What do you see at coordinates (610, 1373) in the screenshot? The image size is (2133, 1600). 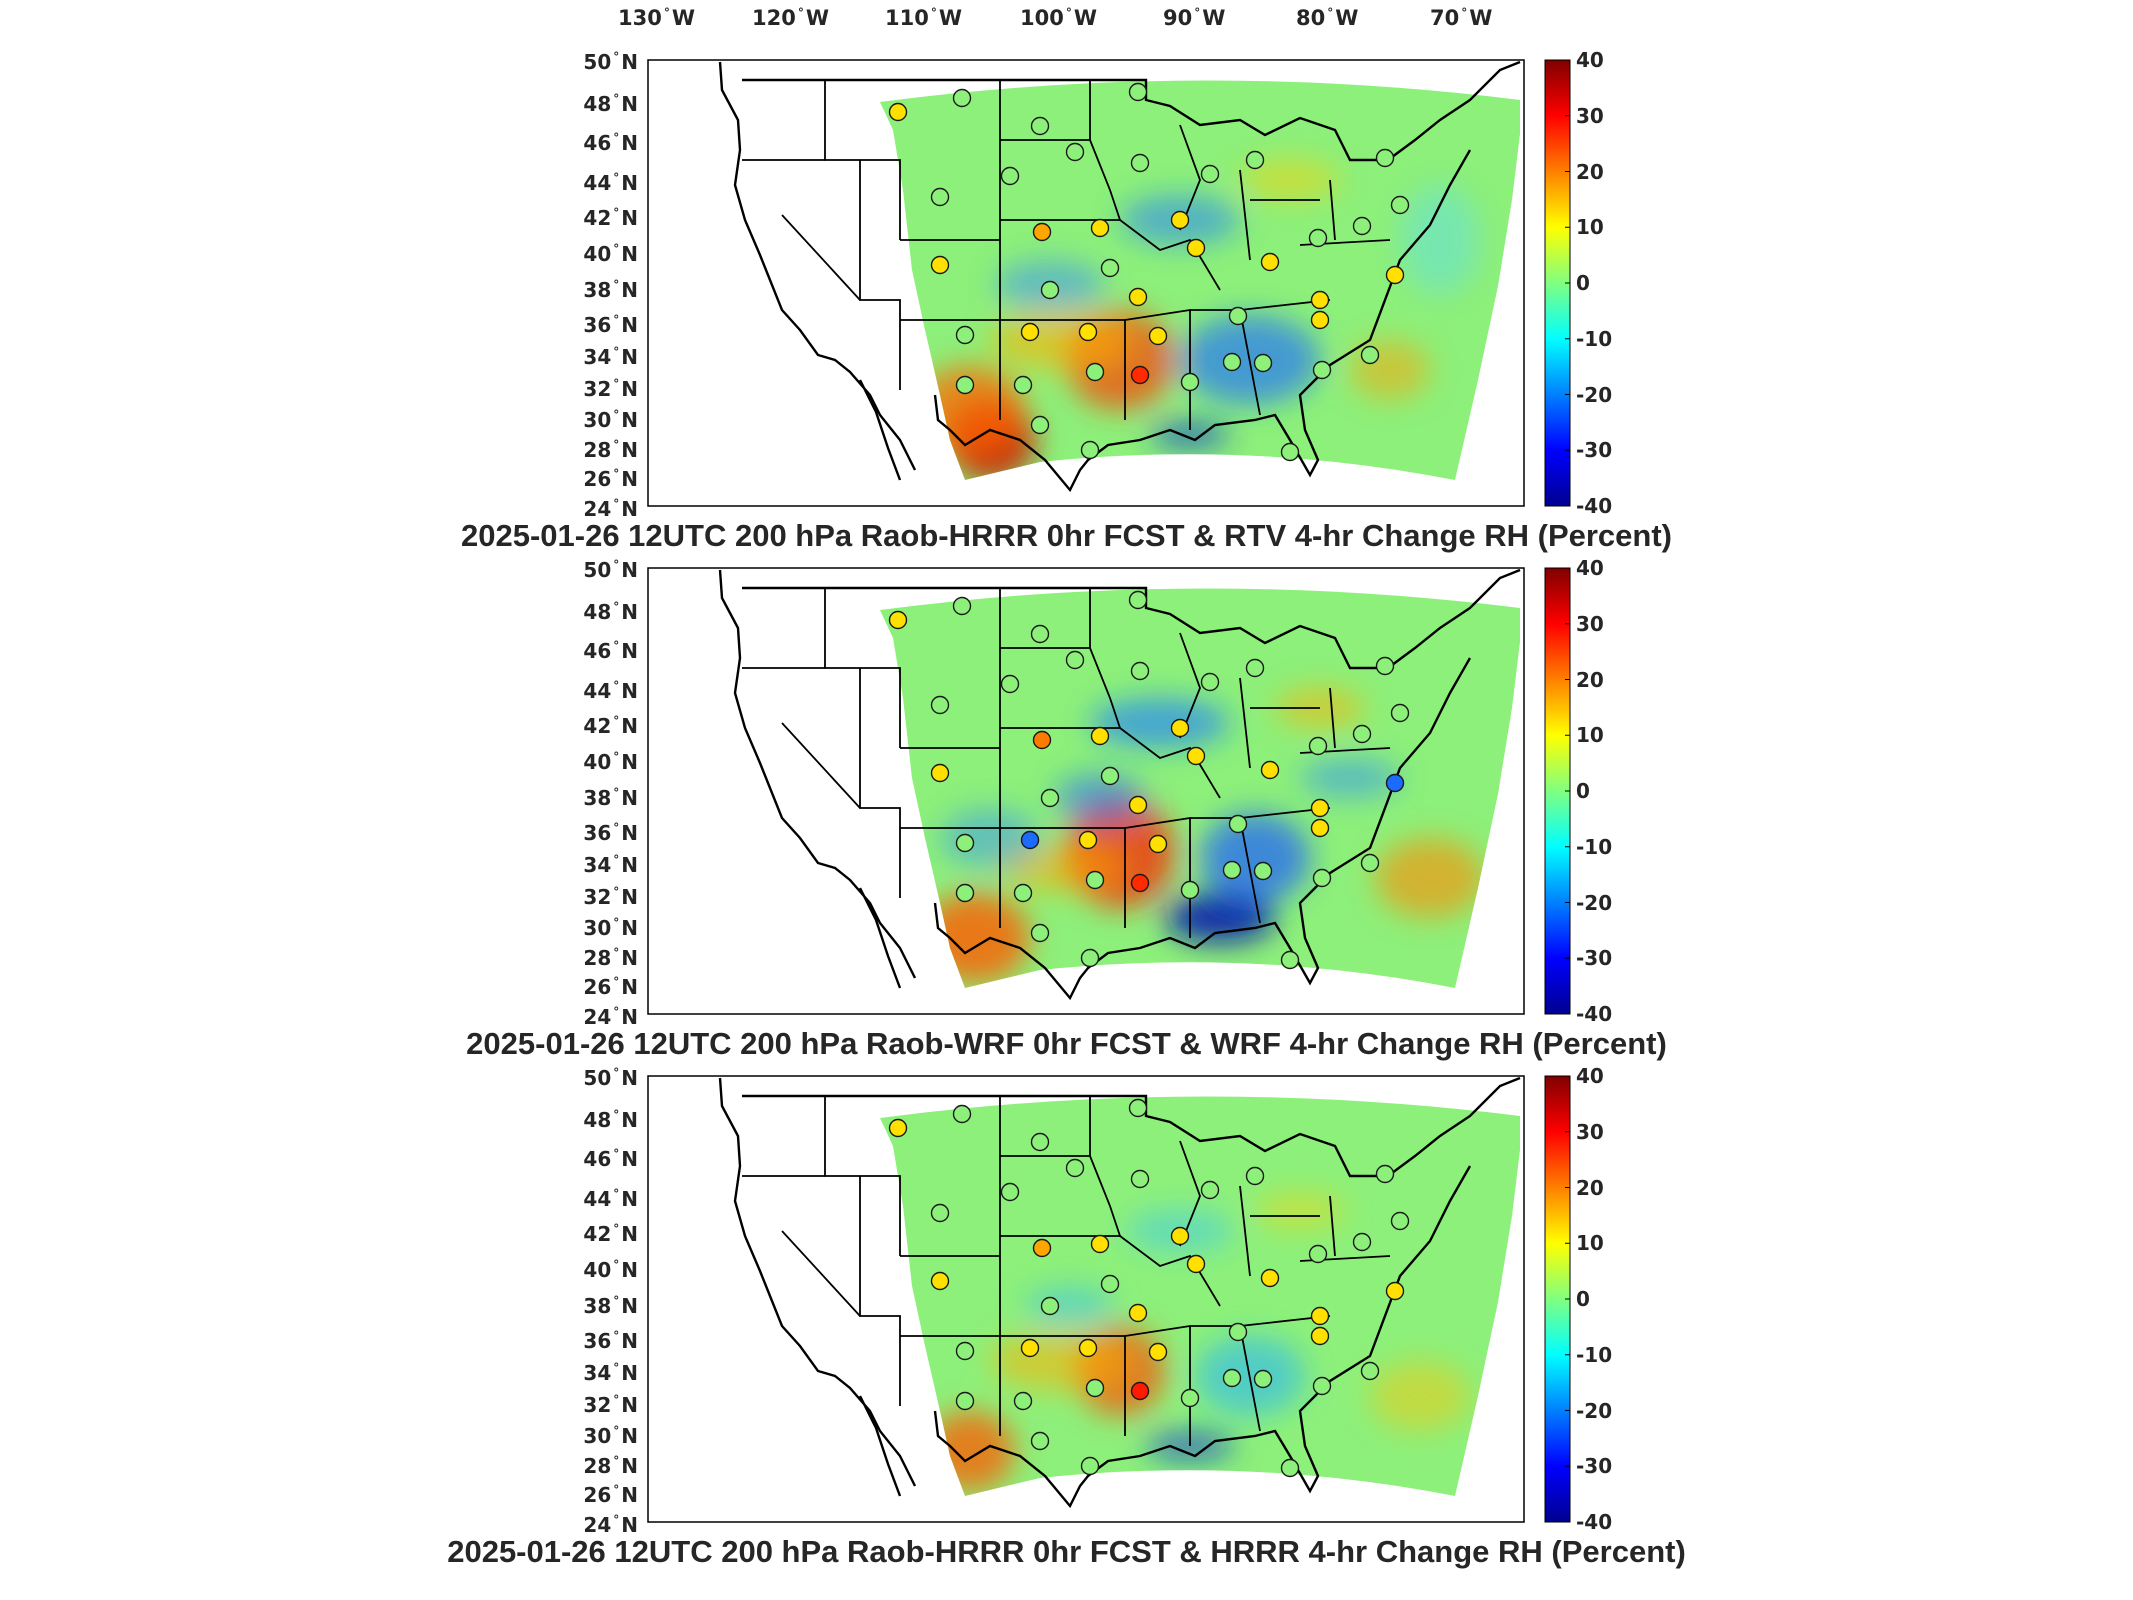 I see `lat-label: 34 ° N` at bounding box center [610, 1373].